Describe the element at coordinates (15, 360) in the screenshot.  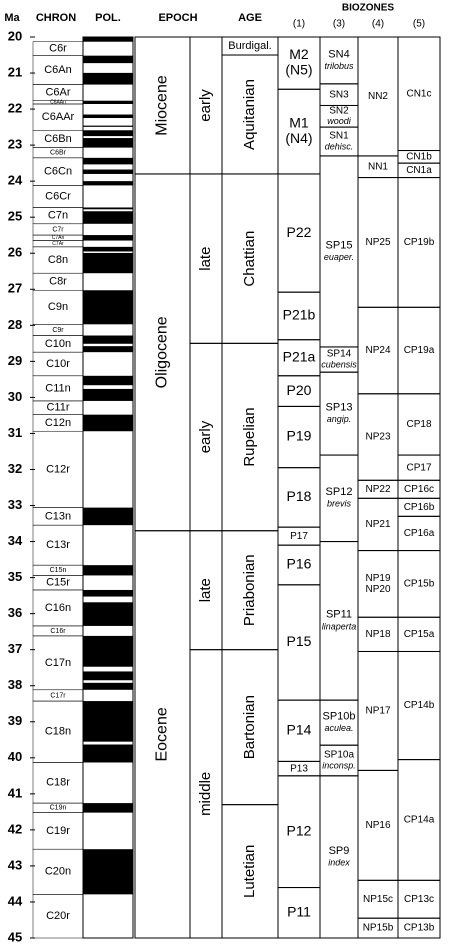
I see `tick-label: 29` at that location.